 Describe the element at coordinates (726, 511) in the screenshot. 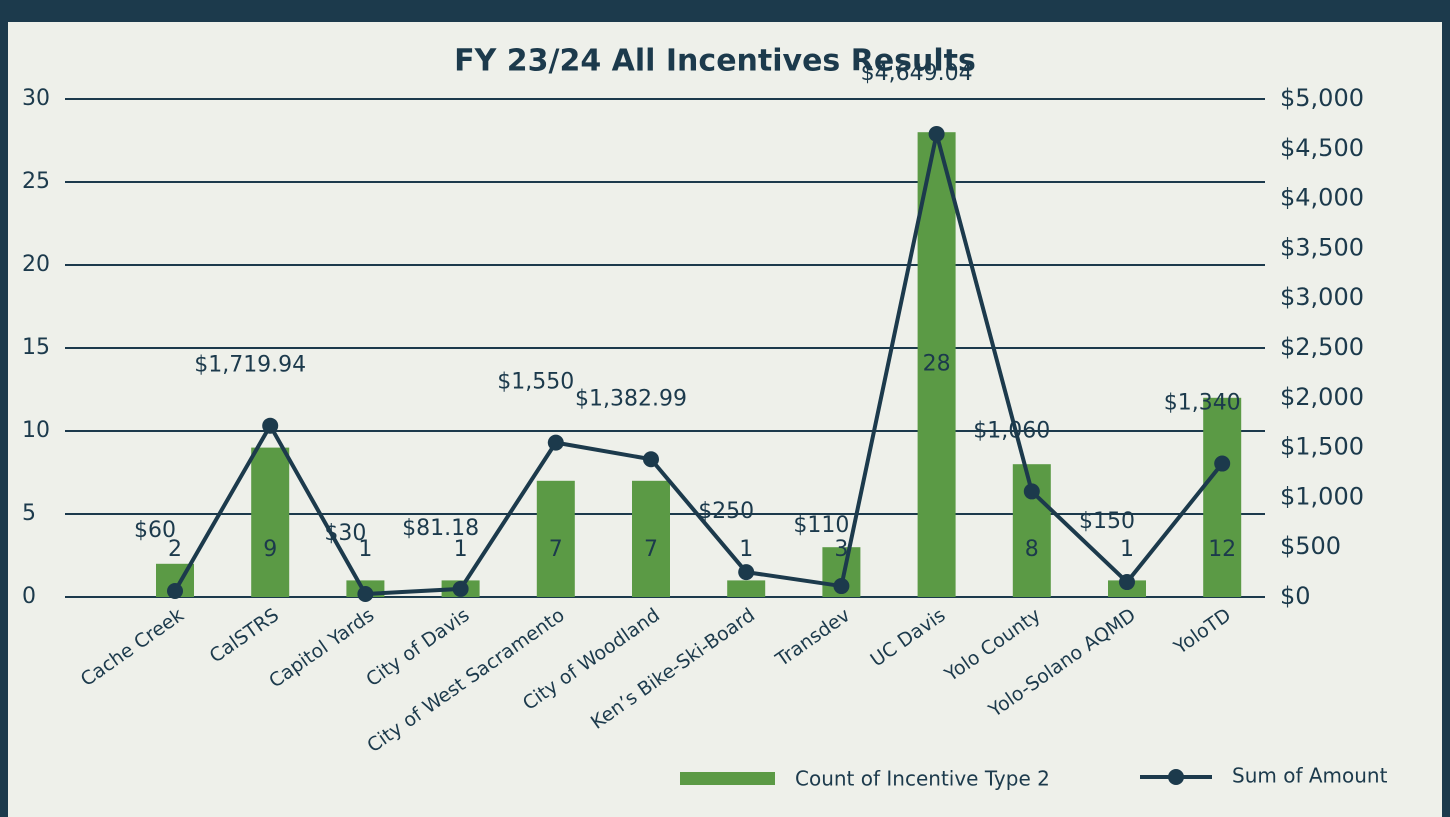

I see `line-label: $250` at that location.